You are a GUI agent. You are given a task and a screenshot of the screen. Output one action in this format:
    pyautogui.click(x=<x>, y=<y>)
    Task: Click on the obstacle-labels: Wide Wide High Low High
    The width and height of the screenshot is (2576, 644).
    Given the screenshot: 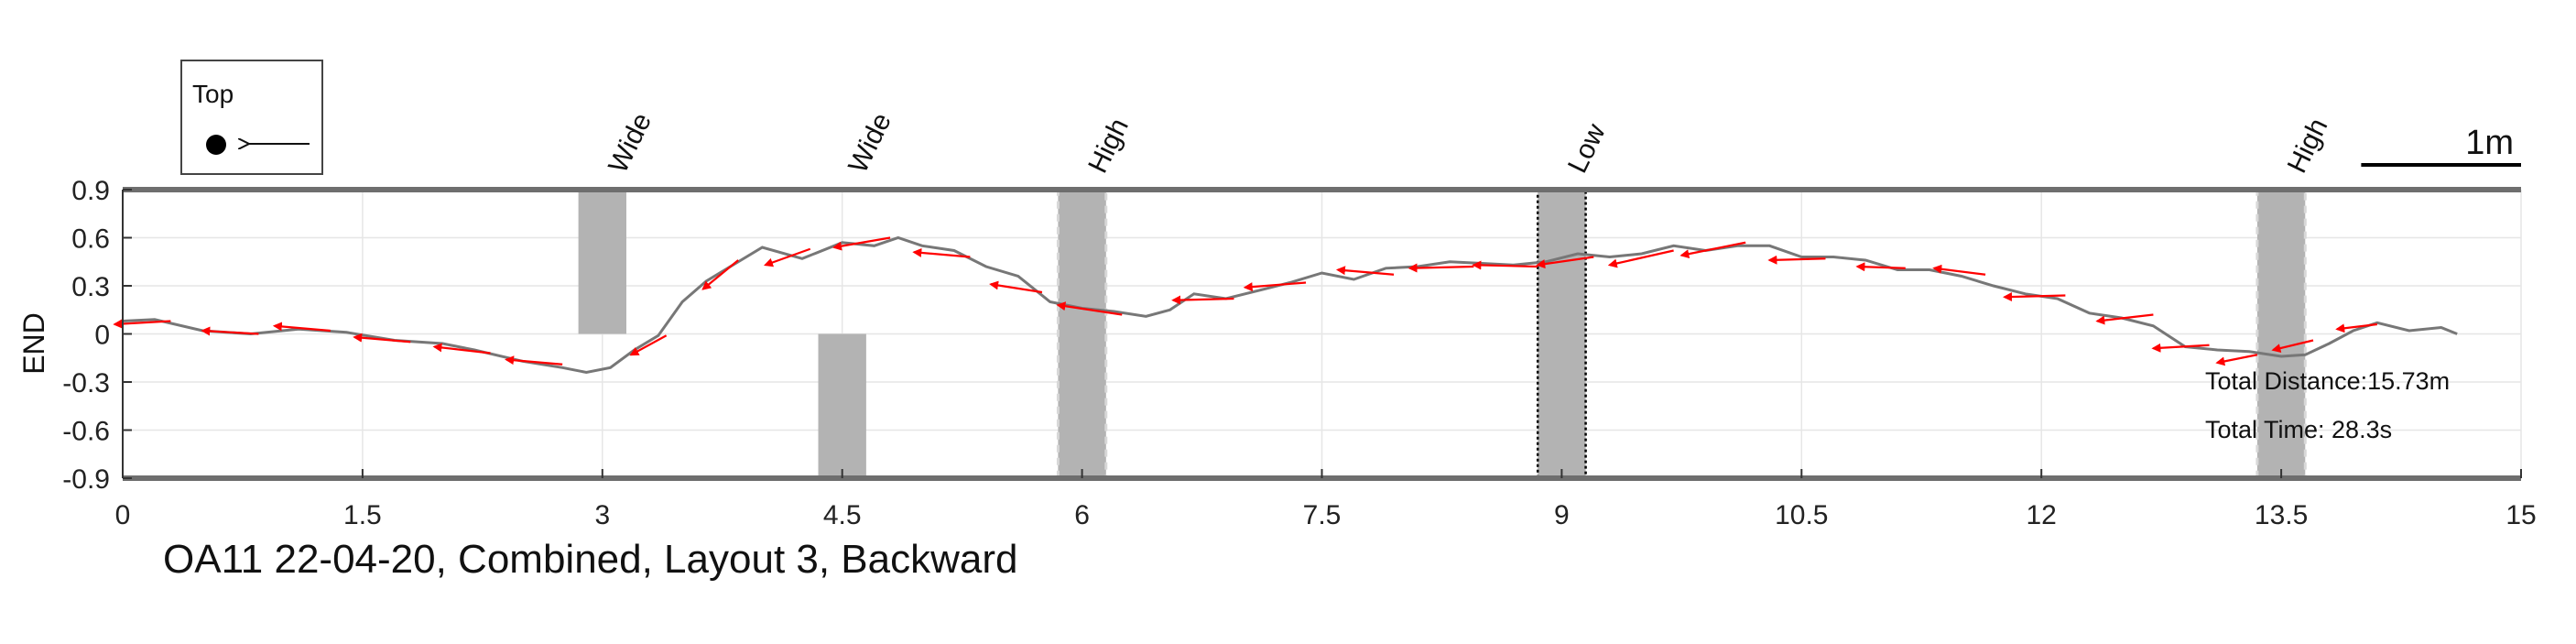 What is the action you would take?
    pyautogui.click(x=1468, y=143)
    